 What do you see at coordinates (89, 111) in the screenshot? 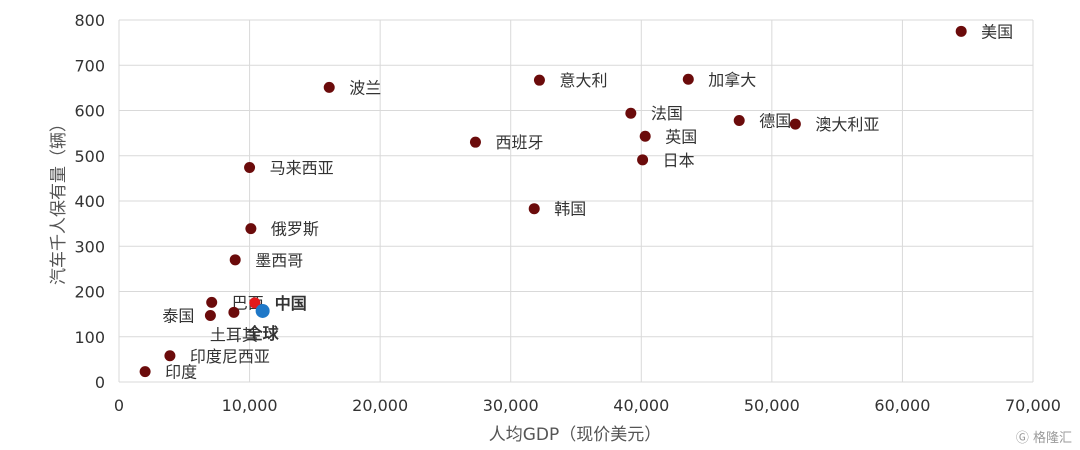
I see `y-tick-label: 600` at bounding box center [89, 111].